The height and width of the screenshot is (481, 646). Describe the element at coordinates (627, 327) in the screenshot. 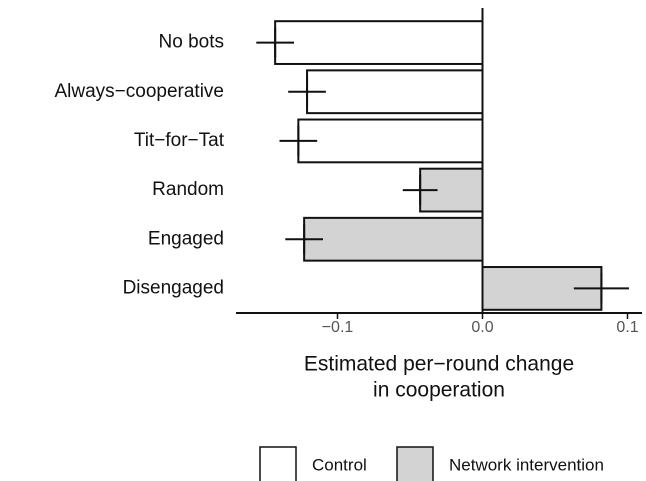

I see `x-tick-label: 0.1` at that location.